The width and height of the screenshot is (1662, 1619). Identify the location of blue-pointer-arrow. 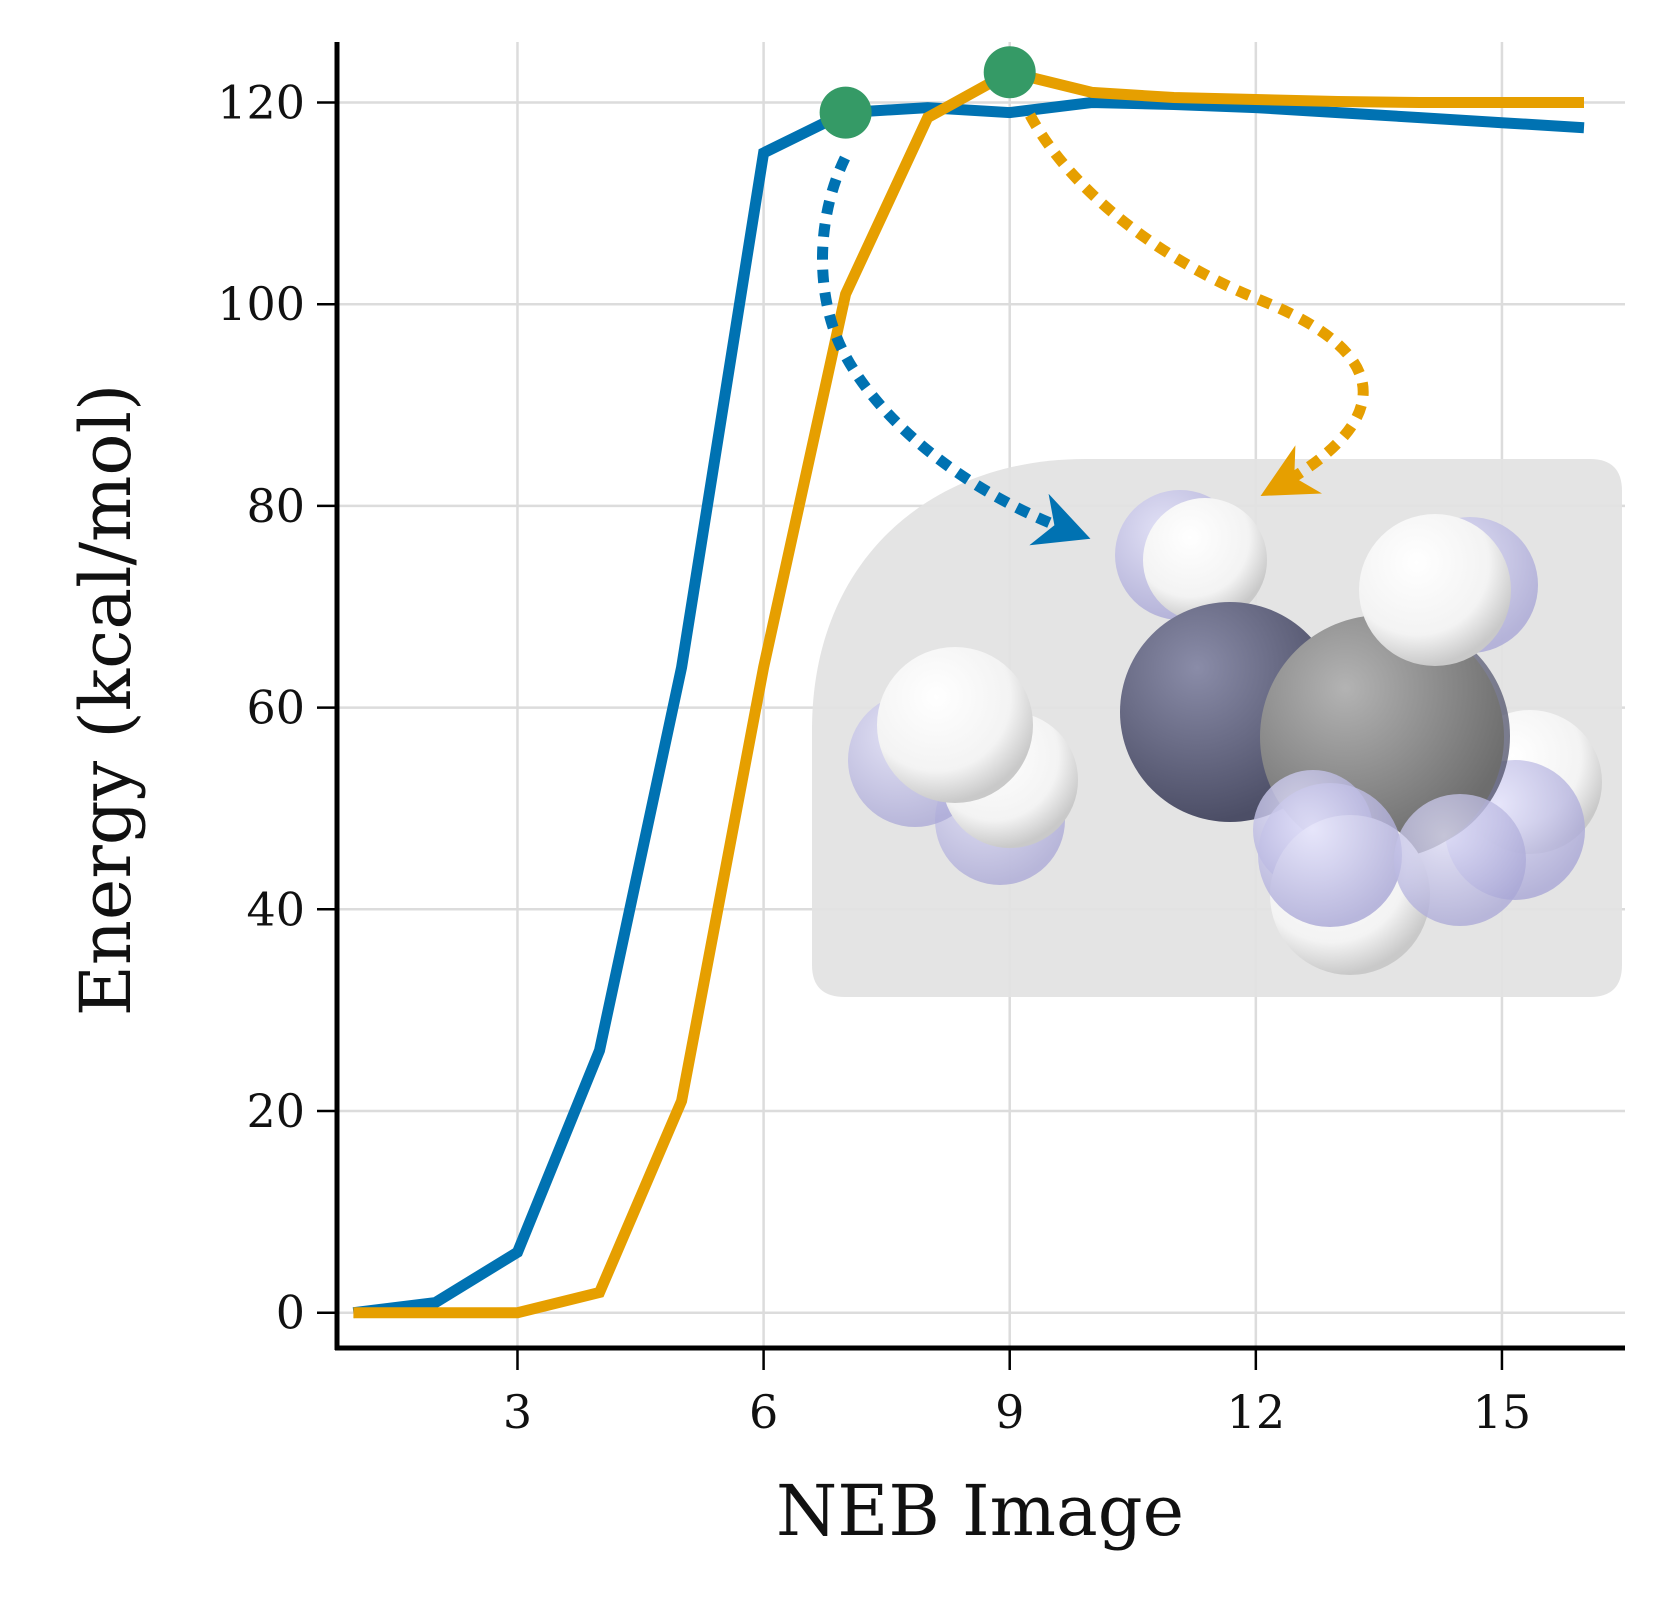
(954, 350).